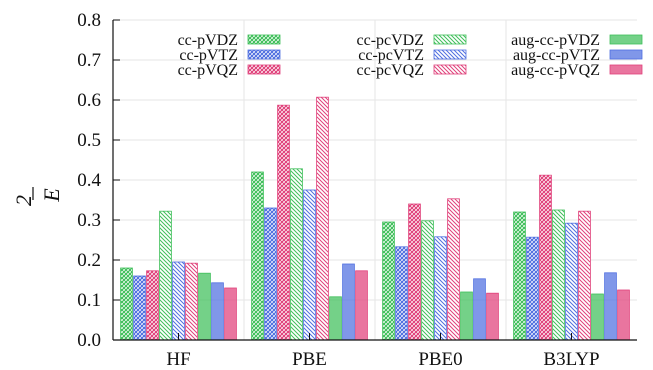 This screenshot has width=653, height=370. Describe the element at coordinates (23, 200) in the screenshot. I see `y-axis-label-superscript: 2` at that location.